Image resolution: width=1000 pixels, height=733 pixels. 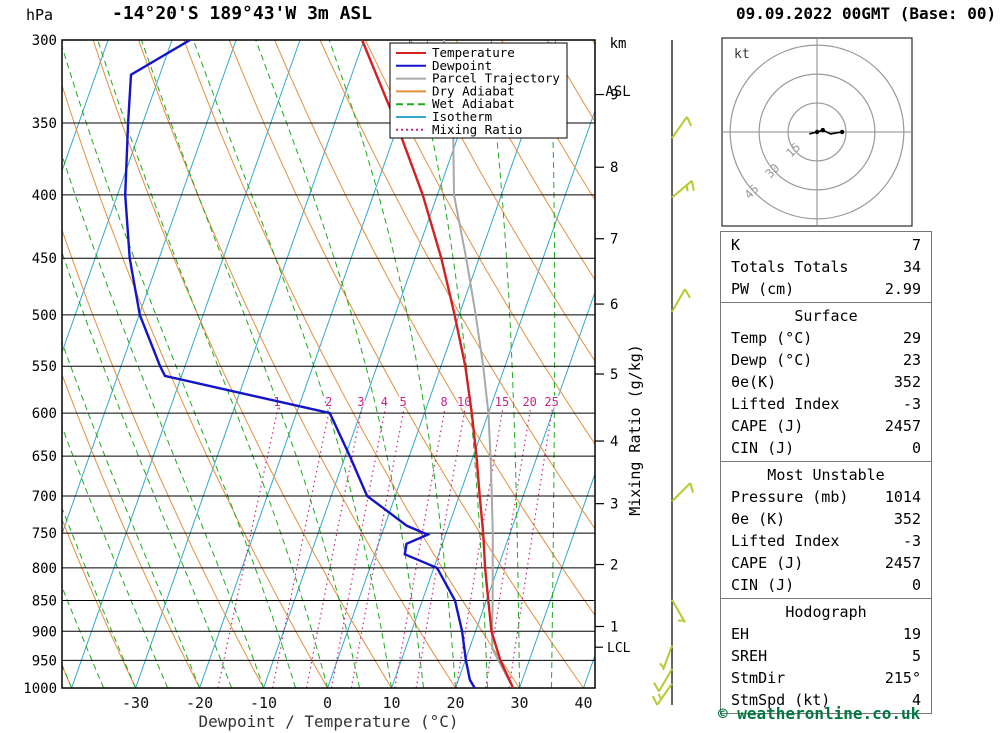 I want to click on stat-label: SREH, so click(x=749, y=656).